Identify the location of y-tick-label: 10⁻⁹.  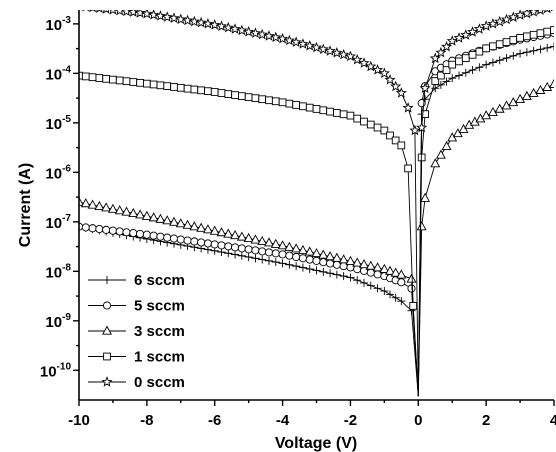
(58, 321).